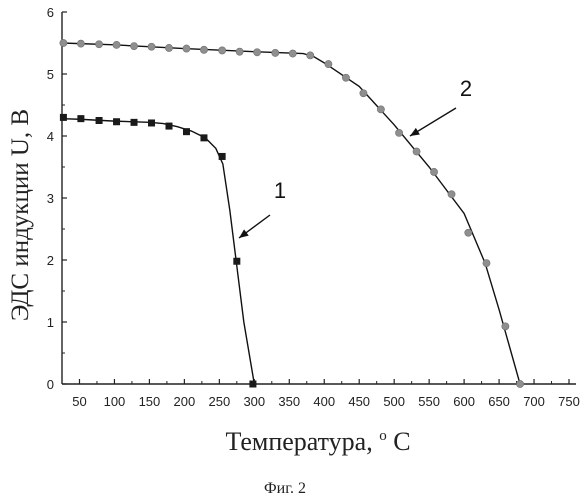  What do you see at coordinates (285, 488) in the screenshot?
I see `figure-caption: Фиг. 2` at bounding box center [285, 488].